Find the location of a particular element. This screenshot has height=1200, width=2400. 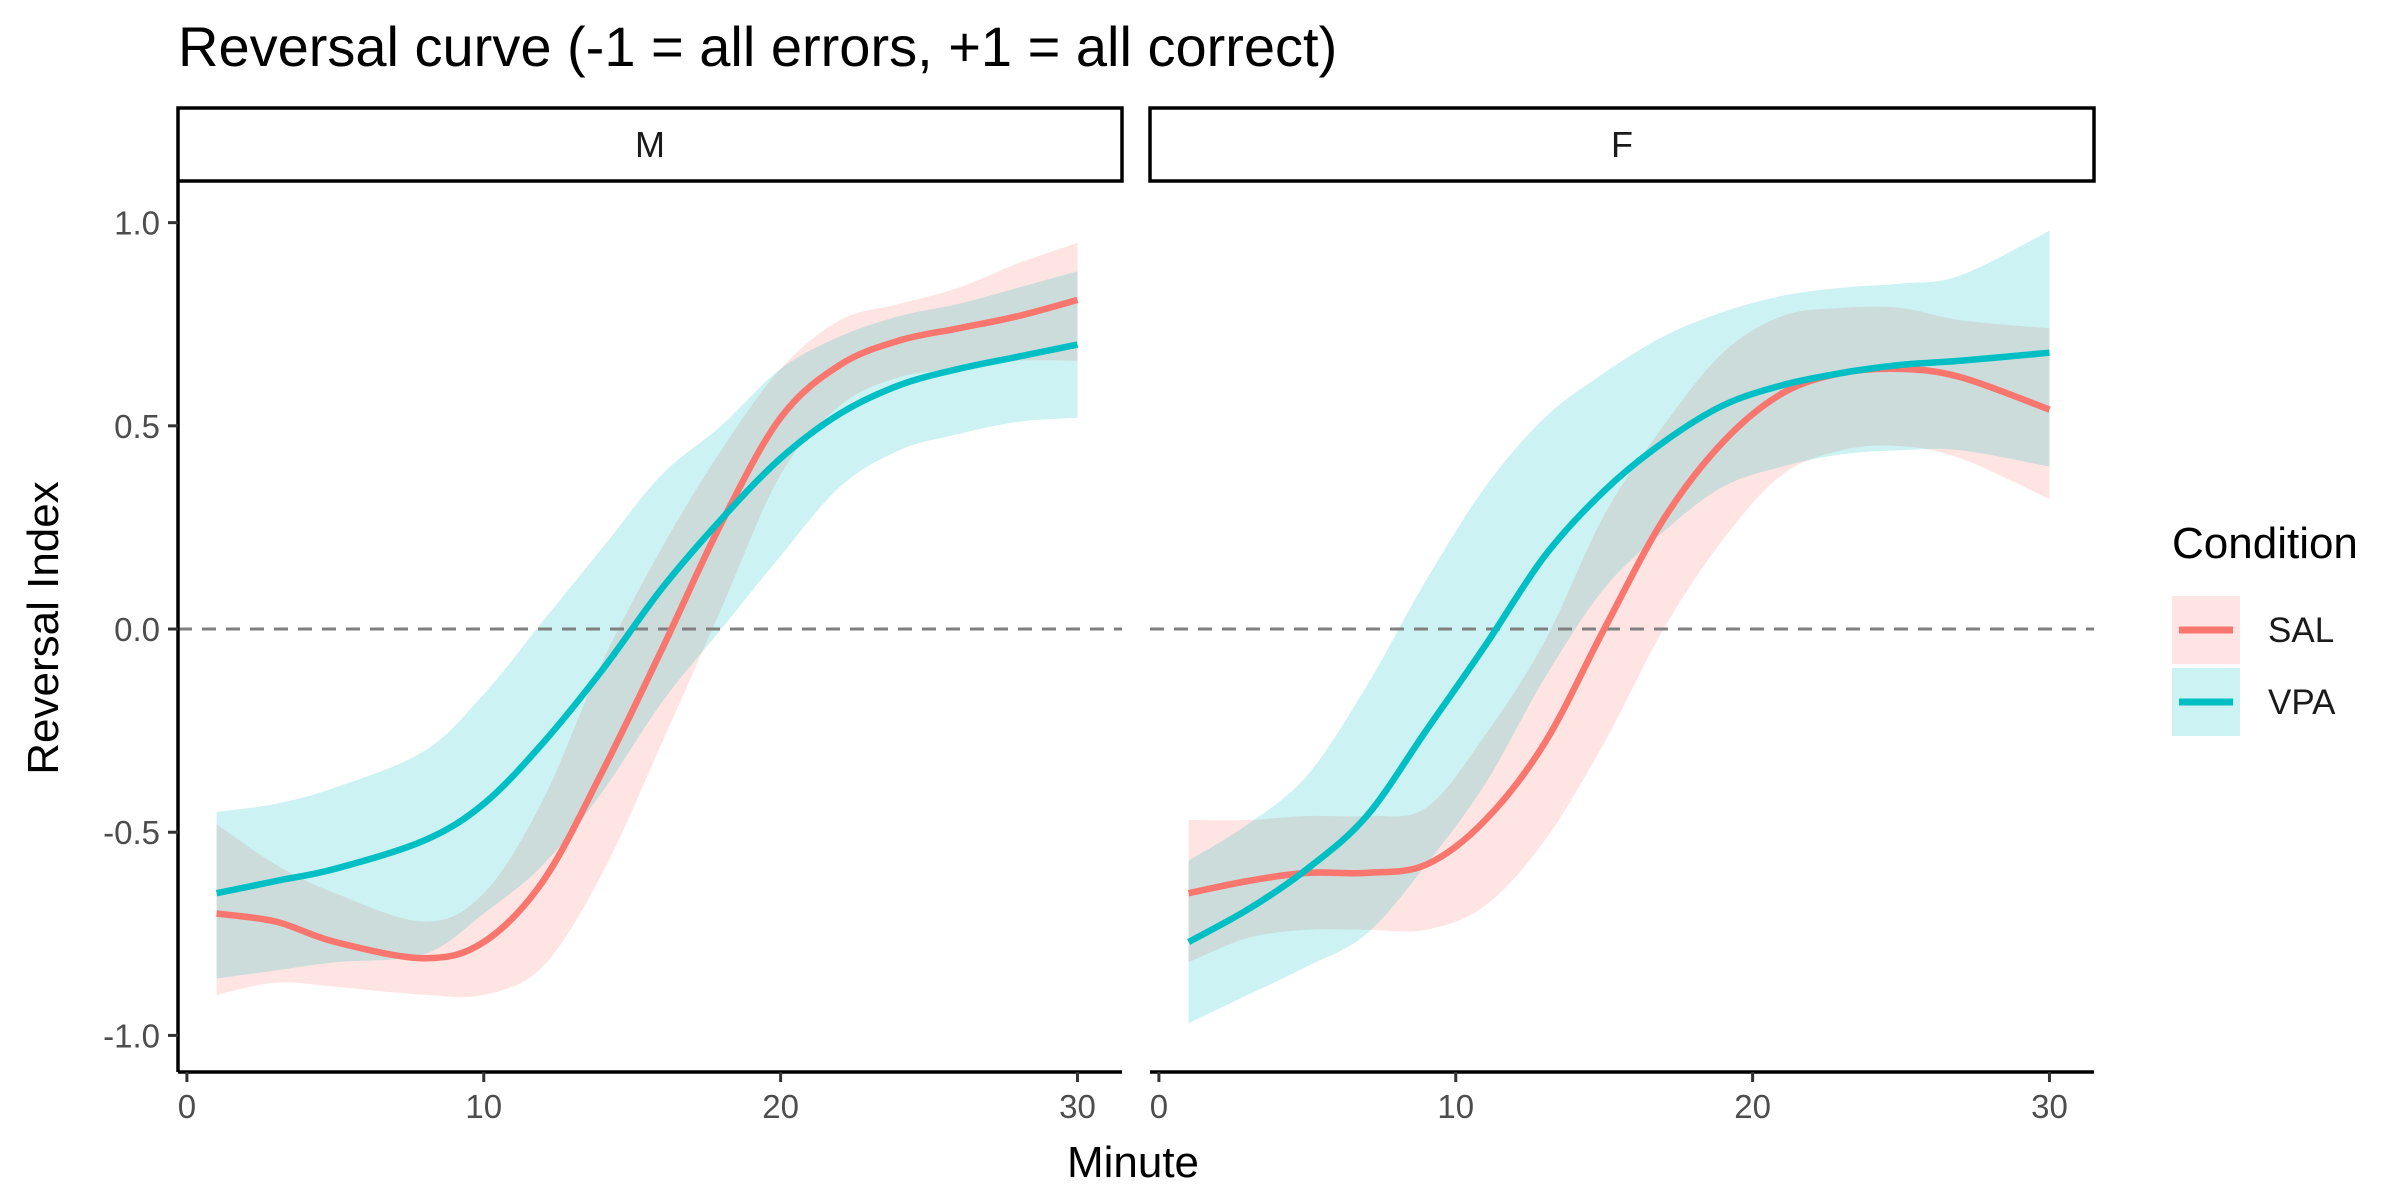

legend-item-sal: SAL is located at coordinates (2253, 630).